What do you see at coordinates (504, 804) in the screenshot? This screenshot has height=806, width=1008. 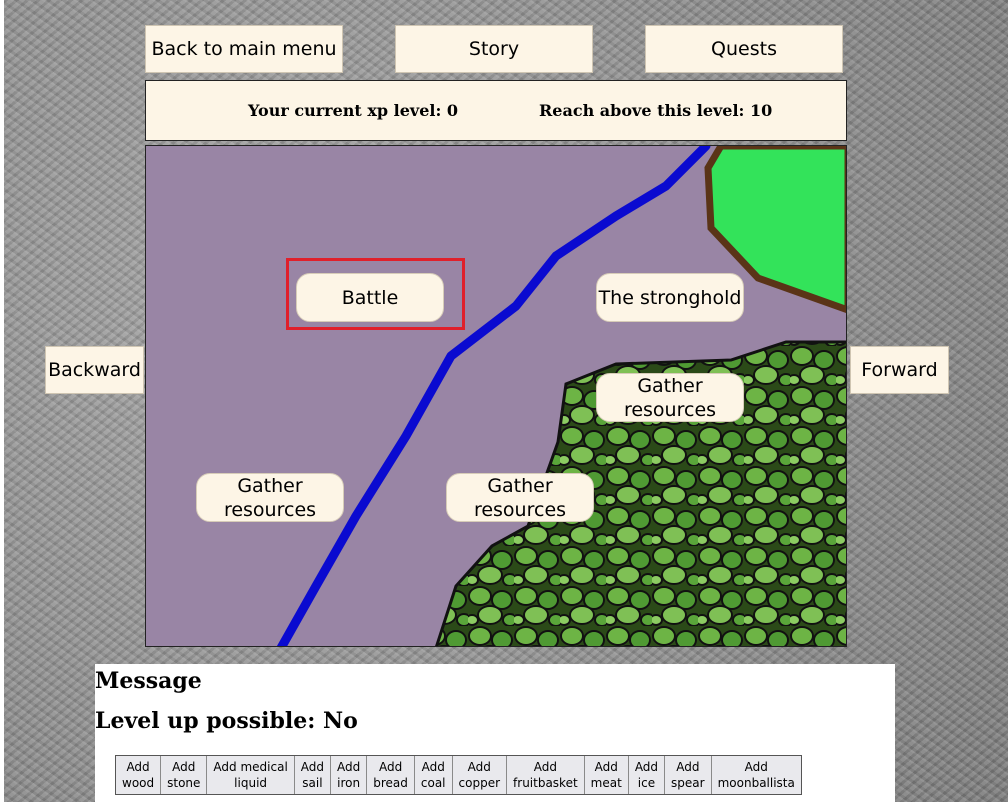 I see `page-frame-bottom` at bounding box center [504, 804].